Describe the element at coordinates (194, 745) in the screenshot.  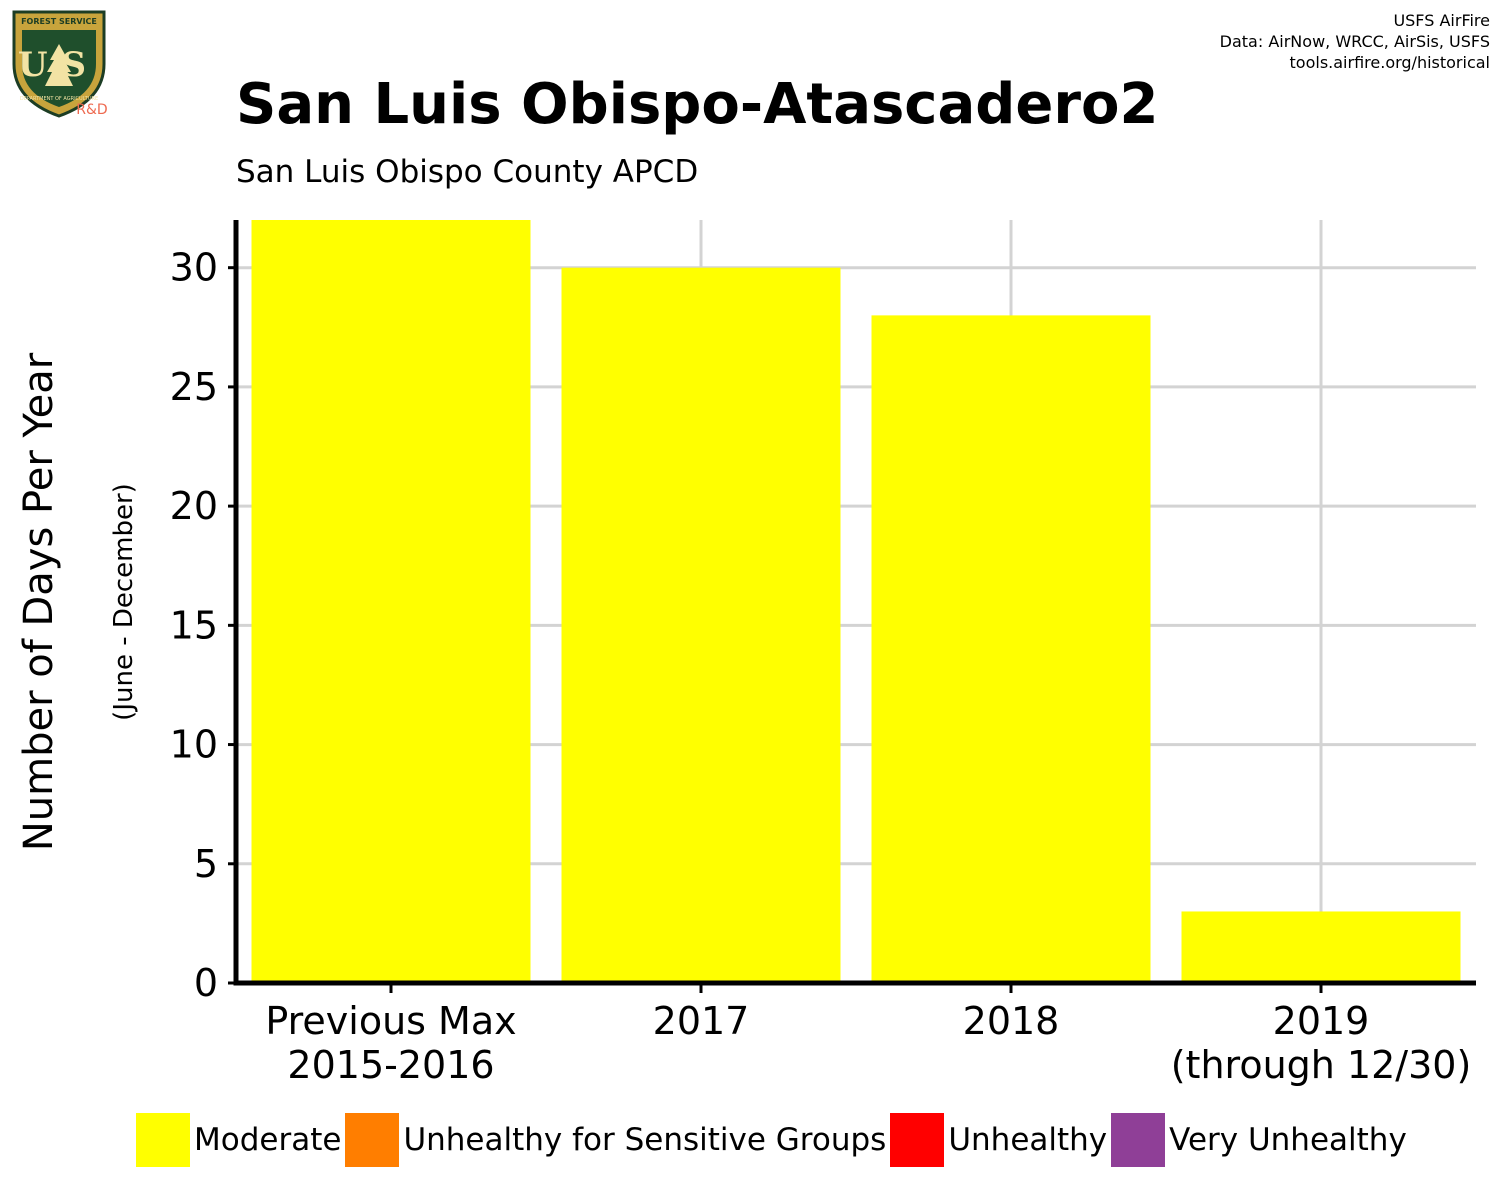
I see `y-tick-label: 10` at that location.